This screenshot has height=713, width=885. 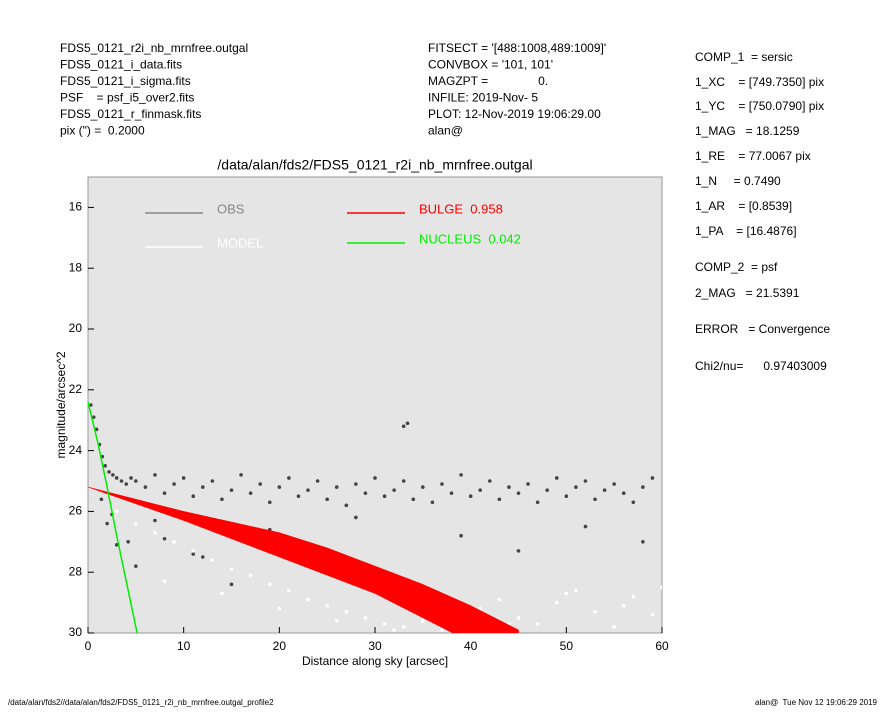 What do you see at coordinates (759, 82) in the screenshot?
I see `parameter-line: 1_XC = [749.7350] pix` at bounding box center [759, 82].